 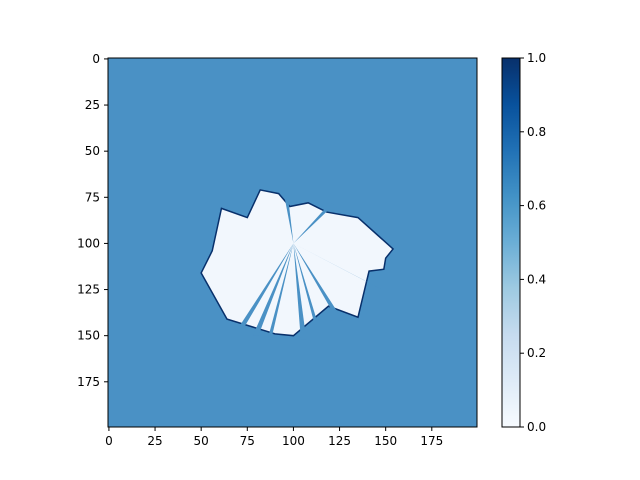 I want to click on y-tick-label: 100, so click(x=88, y=243).